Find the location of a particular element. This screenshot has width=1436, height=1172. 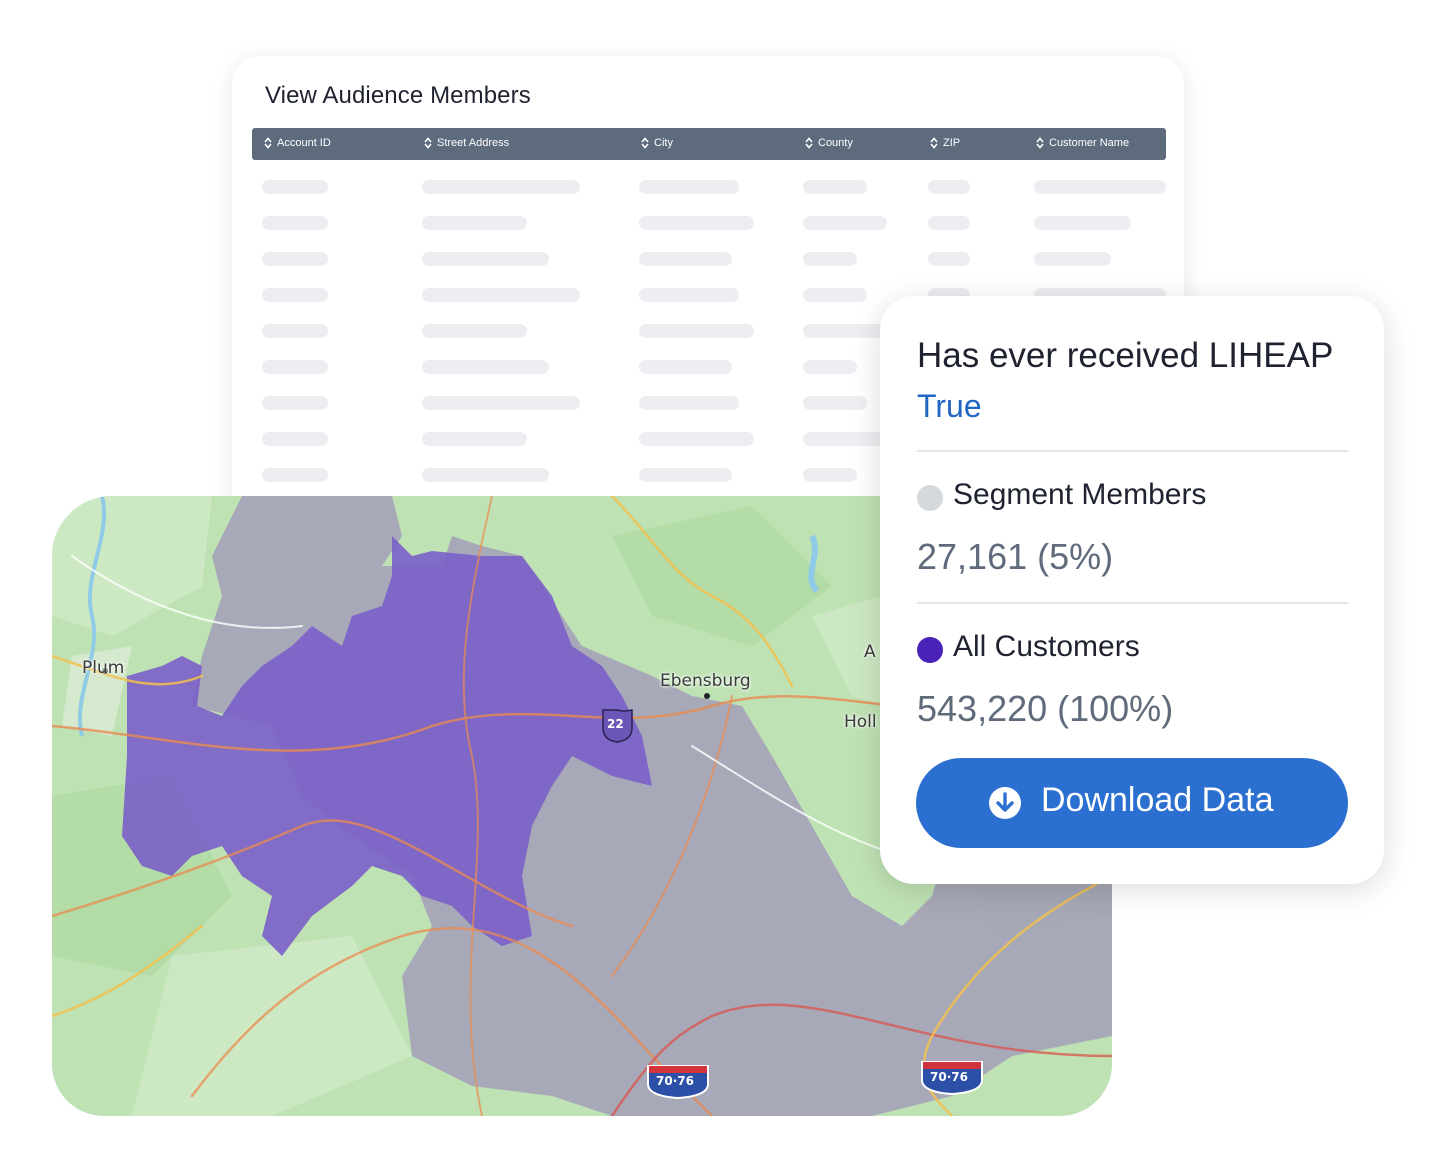

map-label-ebensburg: Ebensburg is located at coordinates (705, 681).